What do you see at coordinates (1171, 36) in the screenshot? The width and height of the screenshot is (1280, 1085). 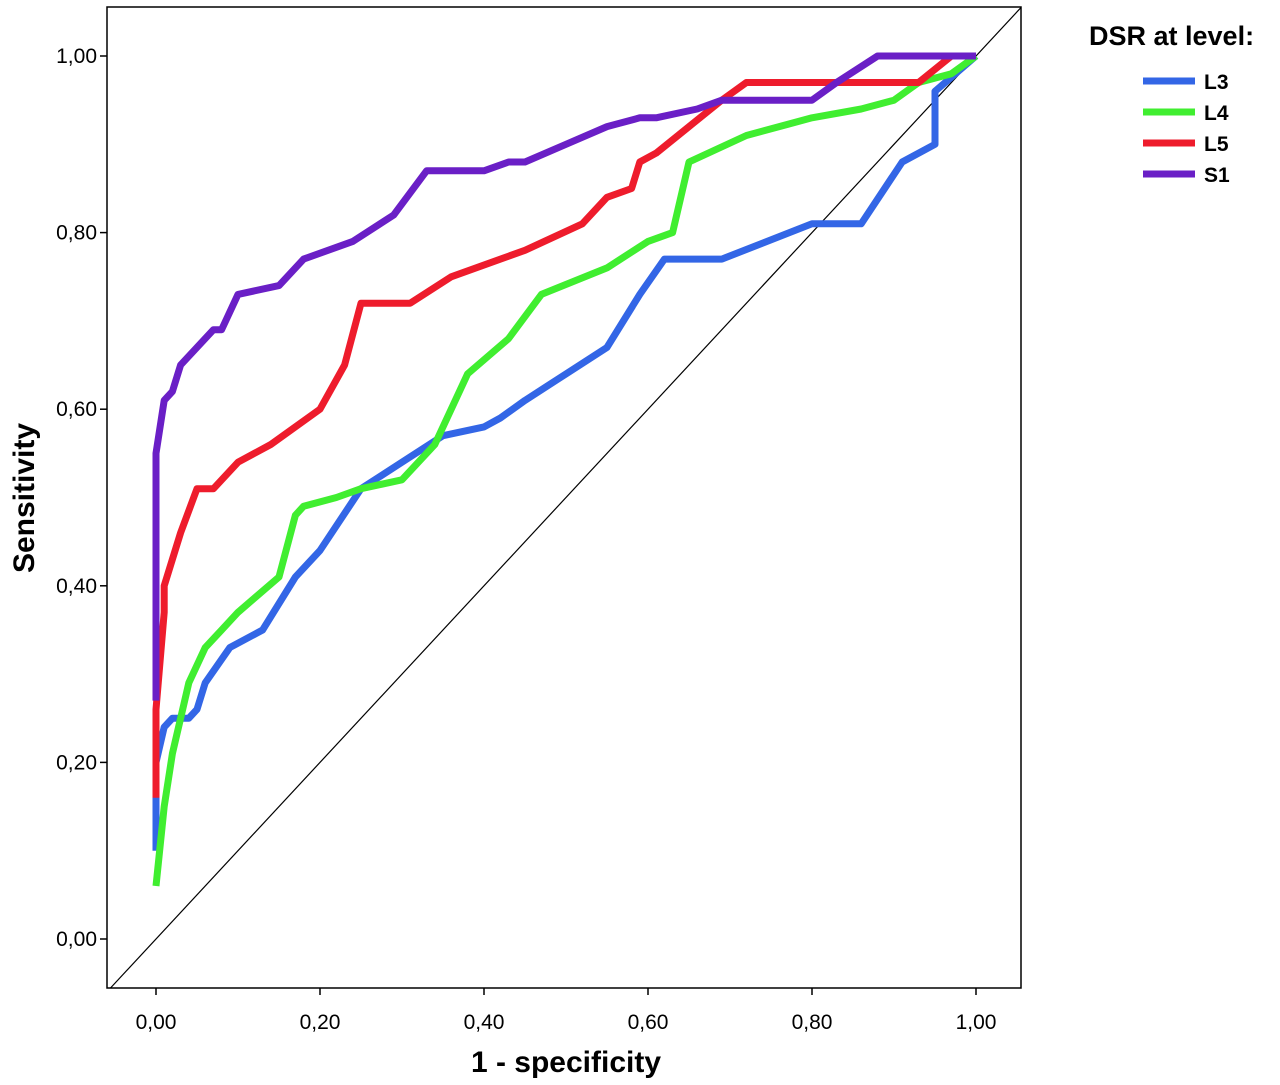 I see `legend-title: DSR at level:` at bounding box center [1171, 36].